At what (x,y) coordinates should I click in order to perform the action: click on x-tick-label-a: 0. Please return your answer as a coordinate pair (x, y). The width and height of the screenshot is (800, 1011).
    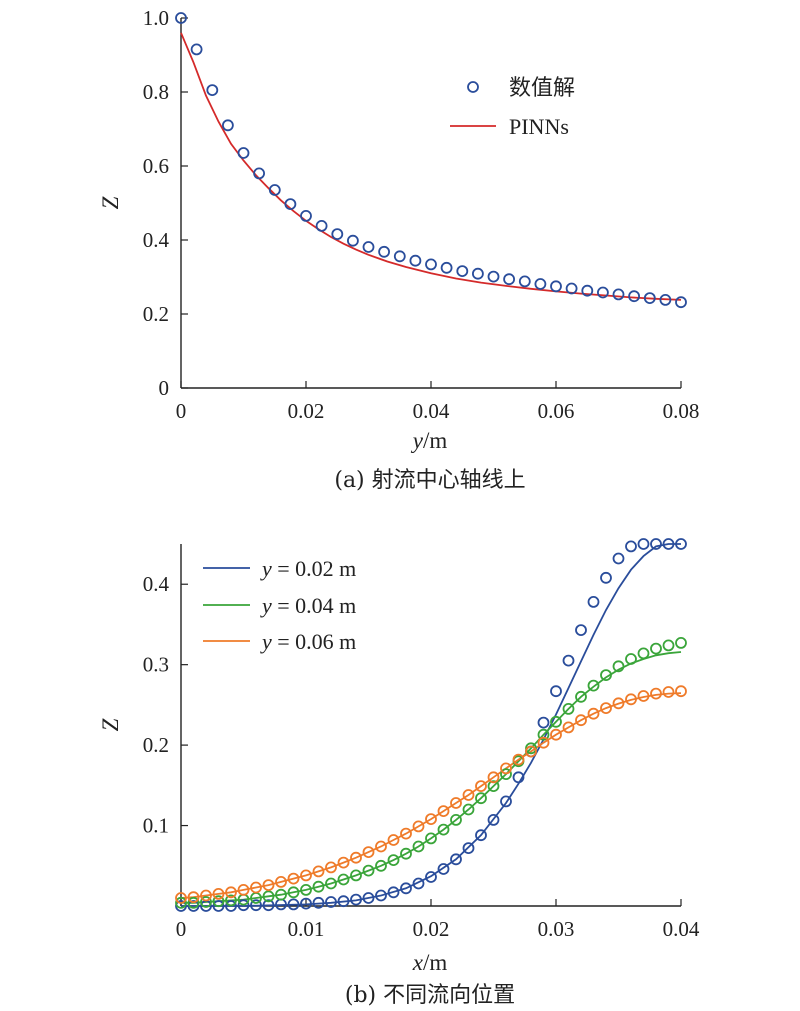
    Looking at the image, I should click on (181, 411).